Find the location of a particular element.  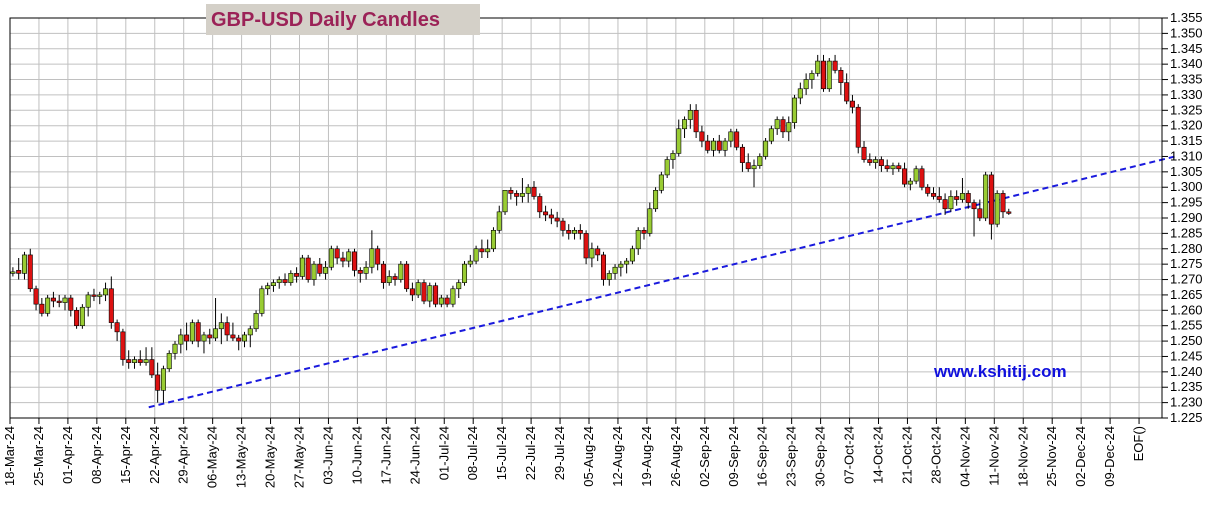

y-tick-label: 1.355 is located at coordinates (1186, 17).